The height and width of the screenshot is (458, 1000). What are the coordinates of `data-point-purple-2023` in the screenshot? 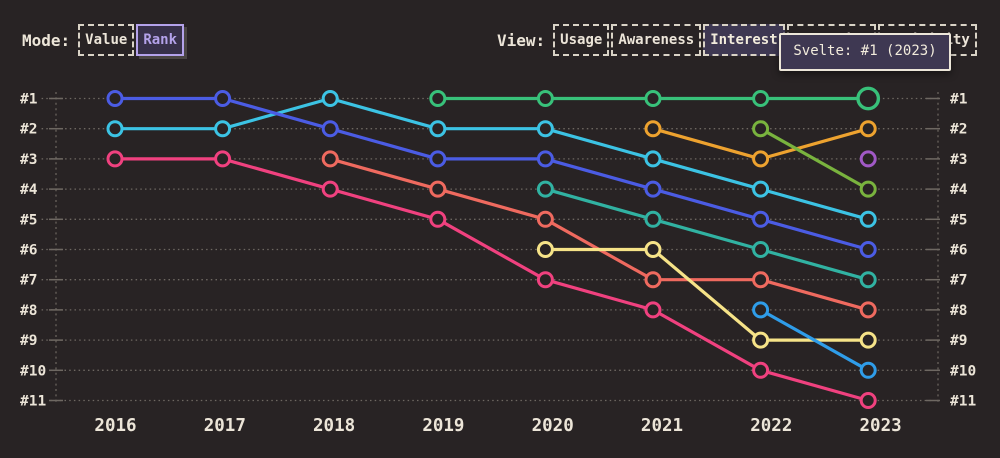 It's located at (868, 159).